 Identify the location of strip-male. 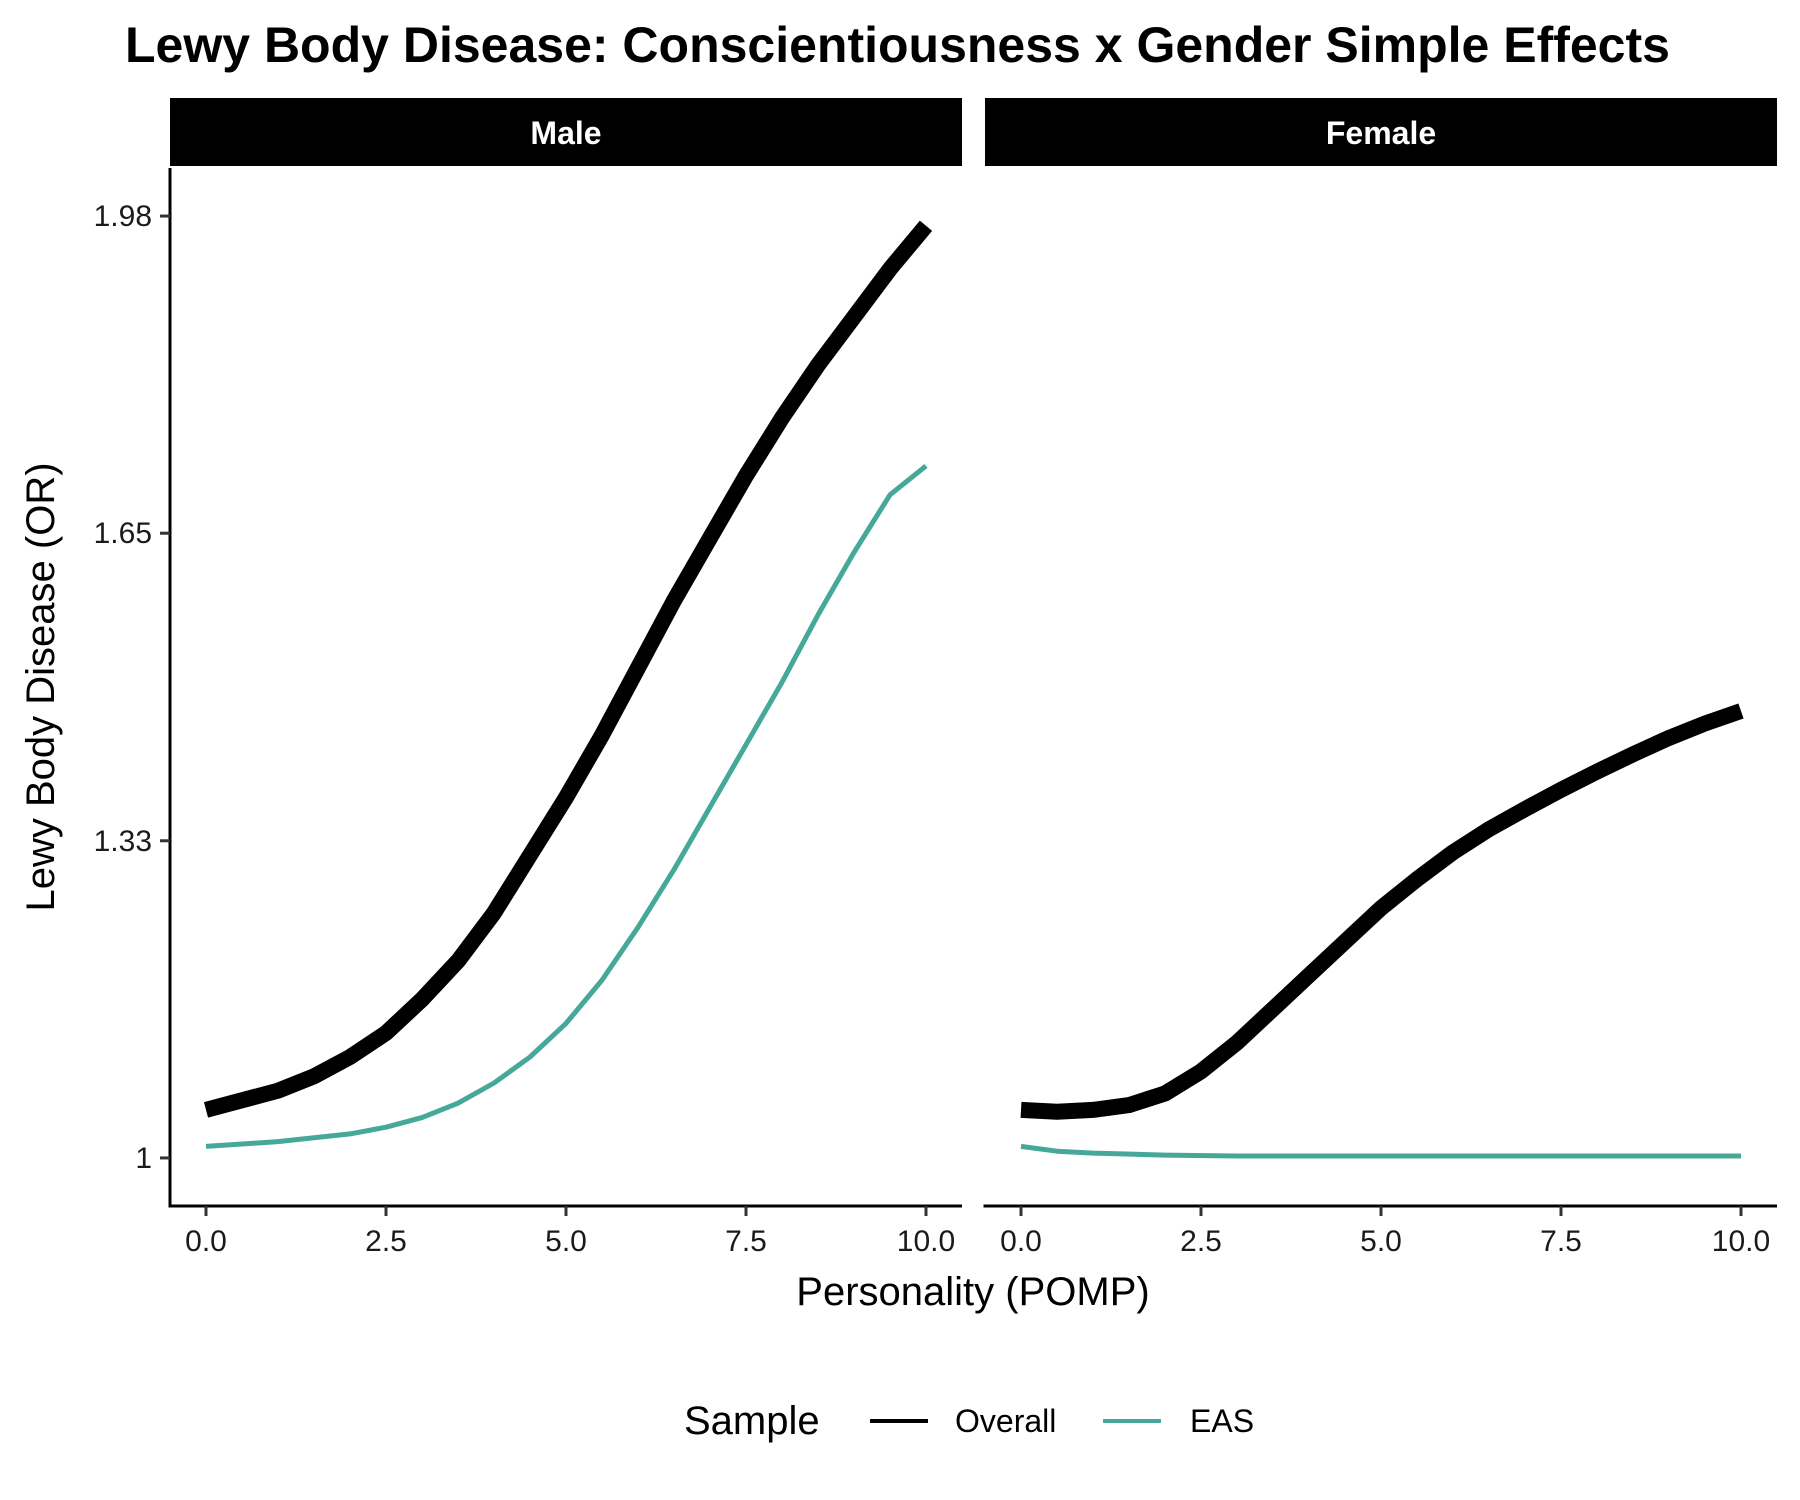
(566, 132).